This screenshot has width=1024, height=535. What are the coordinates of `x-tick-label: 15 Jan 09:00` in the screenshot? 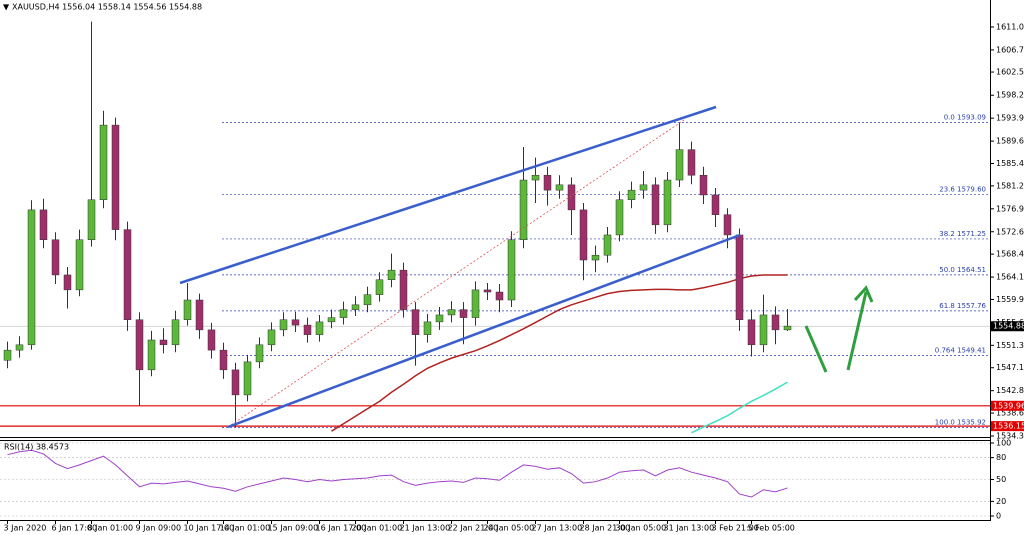 It's located at (293, 528).